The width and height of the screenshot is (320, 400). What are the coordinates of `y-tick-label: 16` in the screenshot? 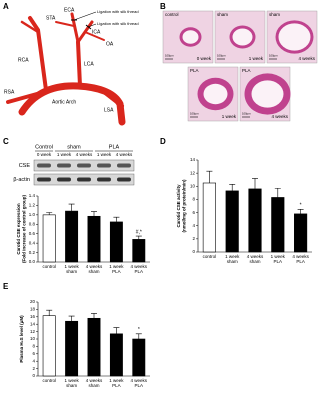 It's located at (33, 316).